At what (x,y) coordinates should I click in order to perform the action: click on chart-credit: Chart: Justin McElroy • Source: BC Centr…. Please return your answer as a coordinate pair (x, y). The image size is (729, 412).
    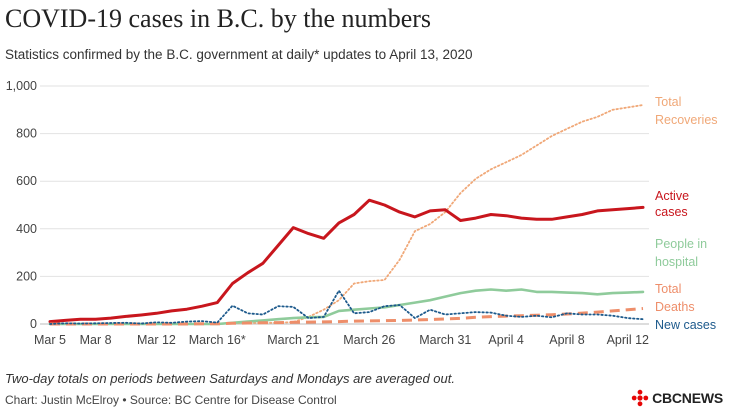
    Looking at the image, I should click on (171, 400).